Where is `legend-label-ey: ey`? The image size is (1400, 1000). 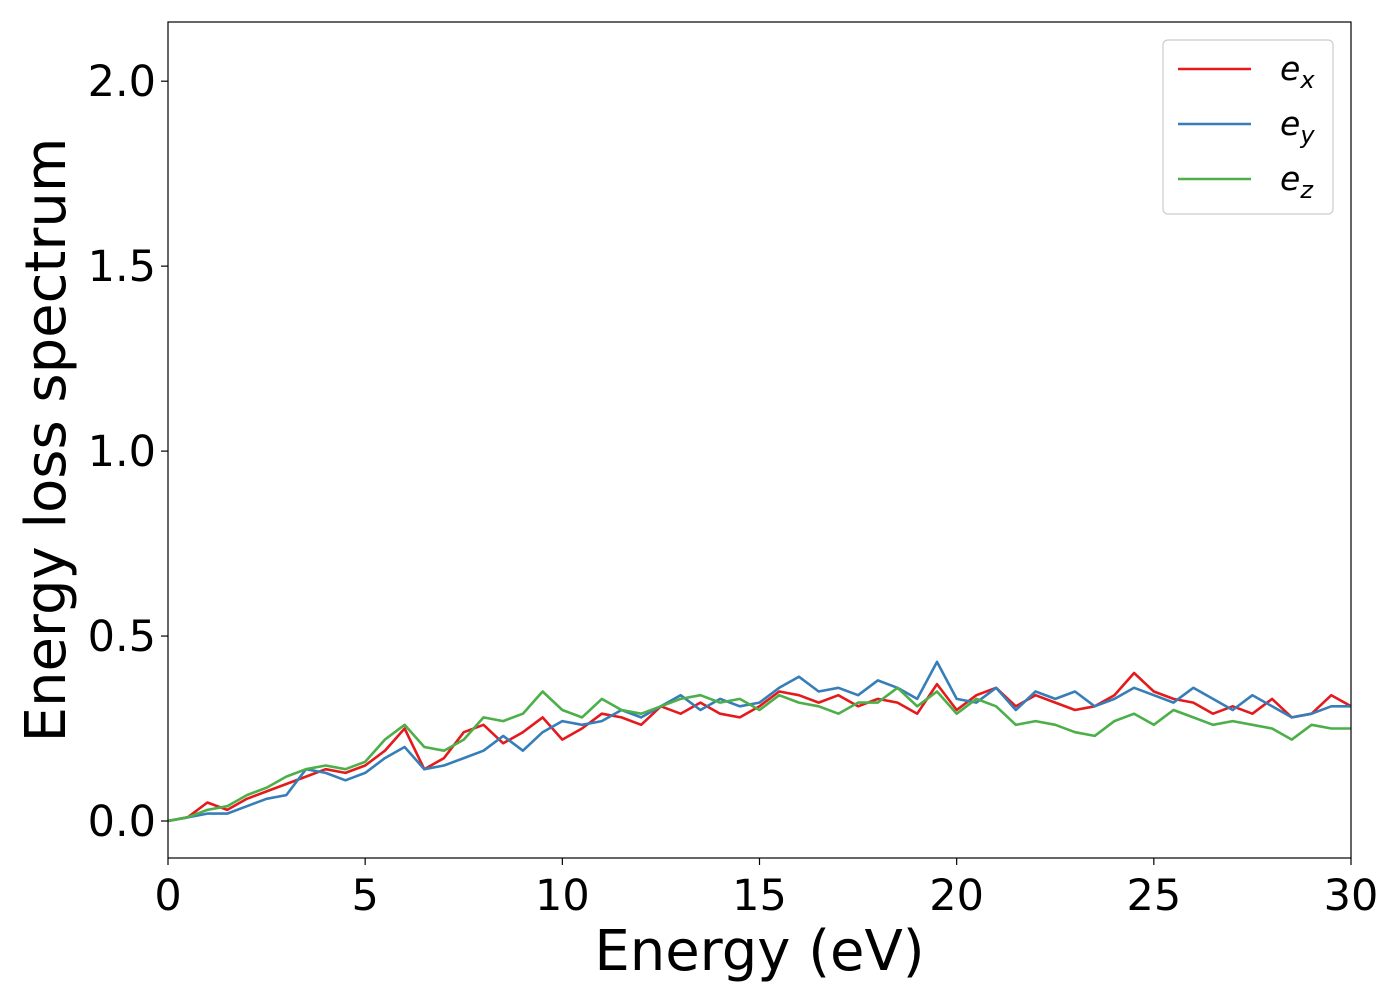 legend-label-ey: ey is located at coordinates (1297, 126).